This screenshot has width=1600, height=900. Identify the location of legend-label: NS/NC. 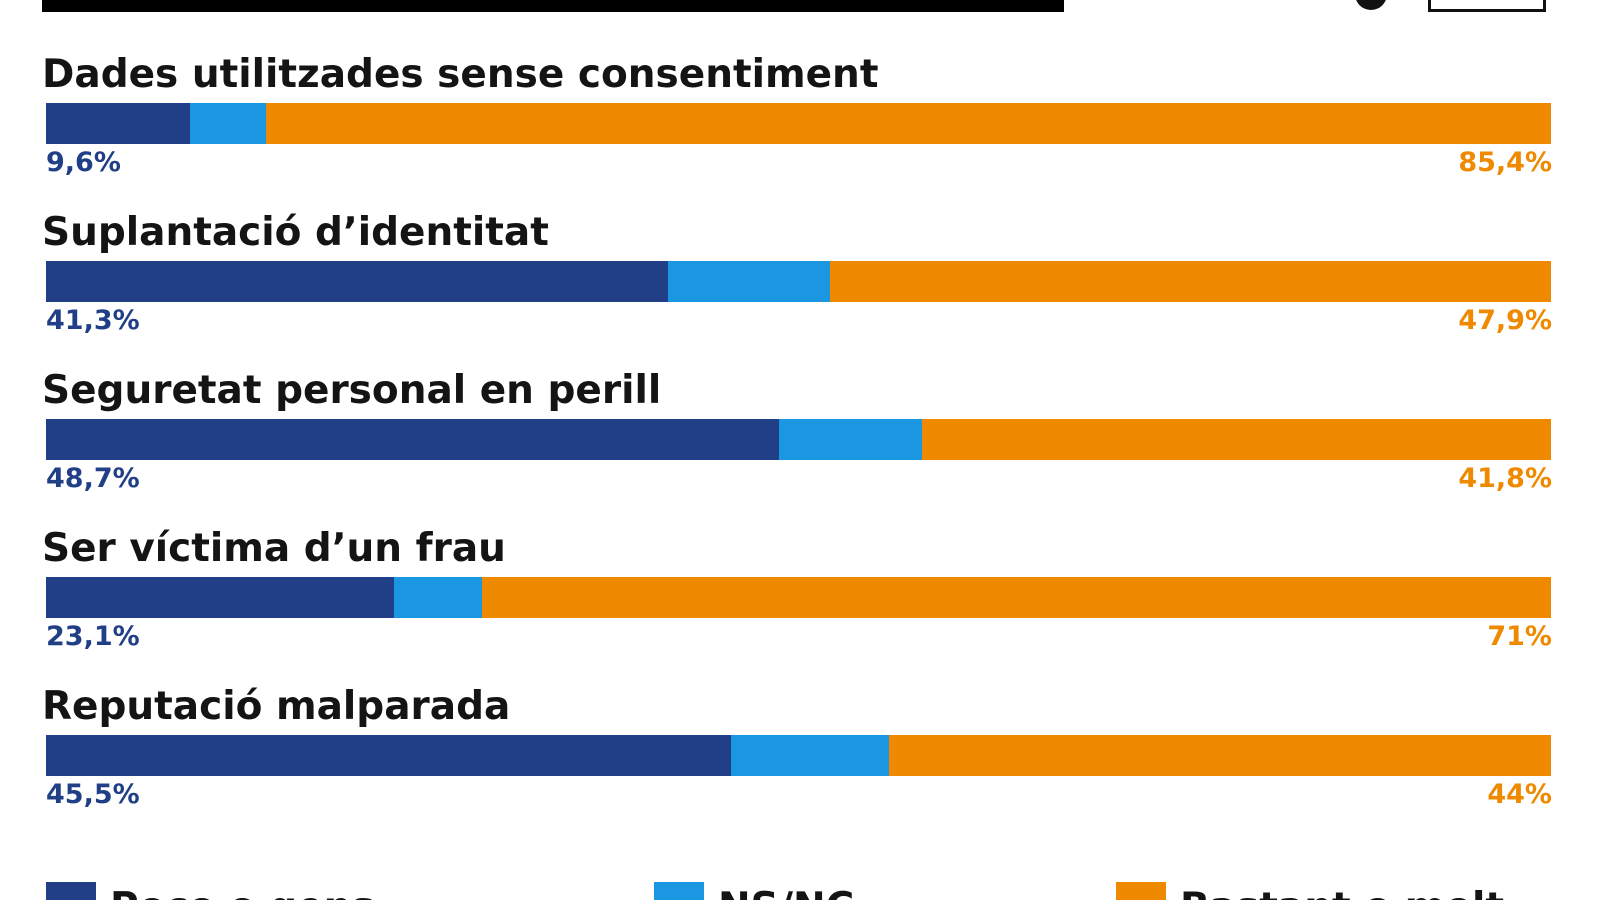
(786, 894).